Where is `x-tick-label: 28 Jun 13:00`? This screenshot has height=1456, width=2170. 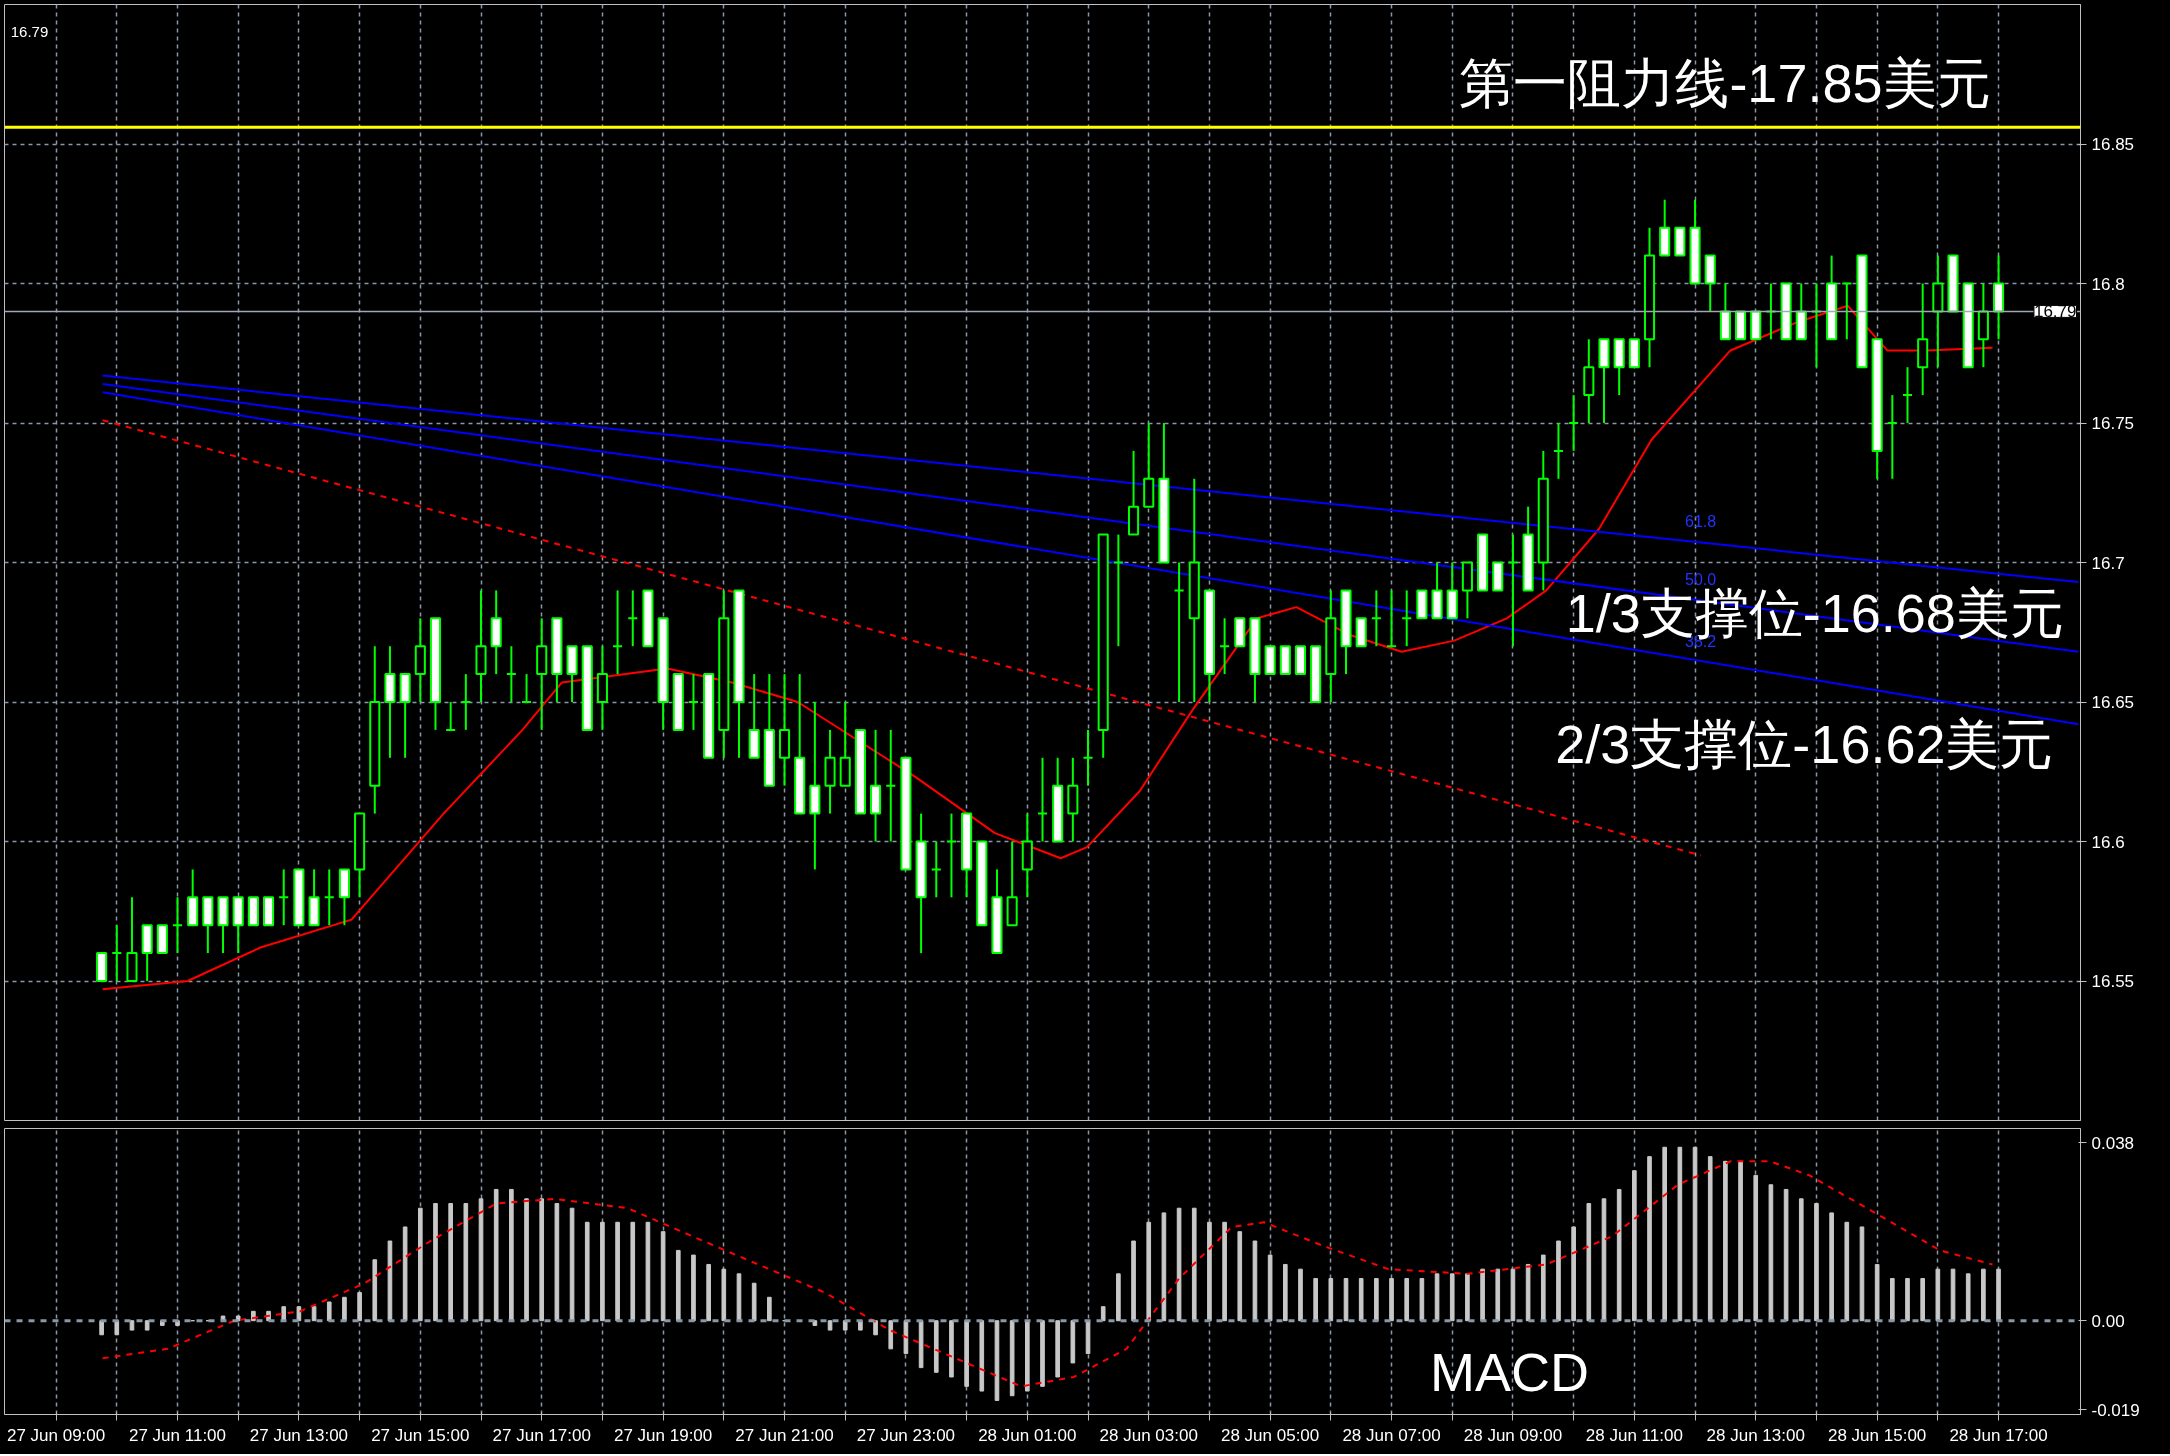 x-tick-label: 28 Jun 13:00 is located at coordinates (1755, 1435).